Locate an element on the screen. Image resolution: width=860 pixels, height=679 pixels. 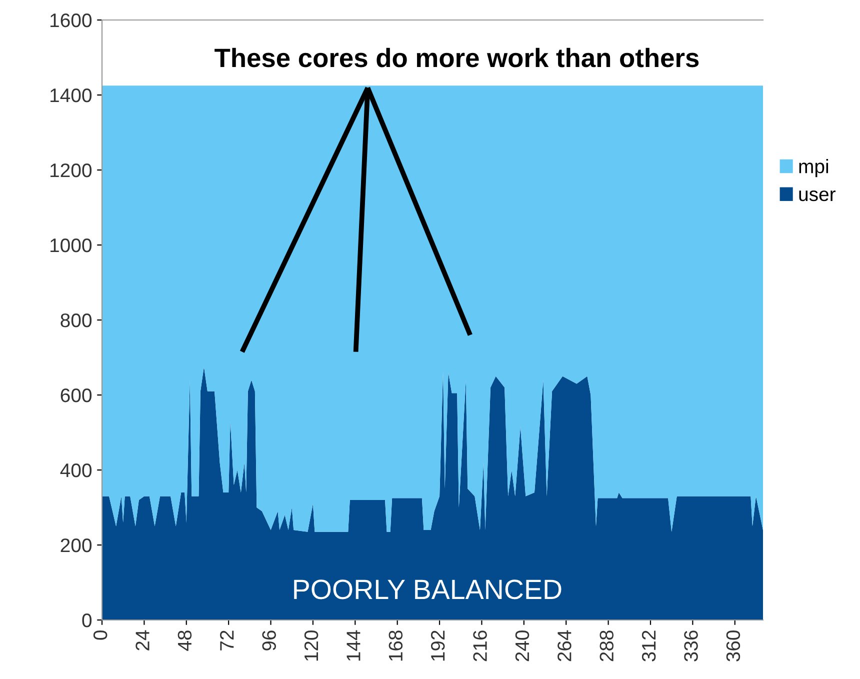
x-tick-label: 288 is located at coordinates (607, 646).